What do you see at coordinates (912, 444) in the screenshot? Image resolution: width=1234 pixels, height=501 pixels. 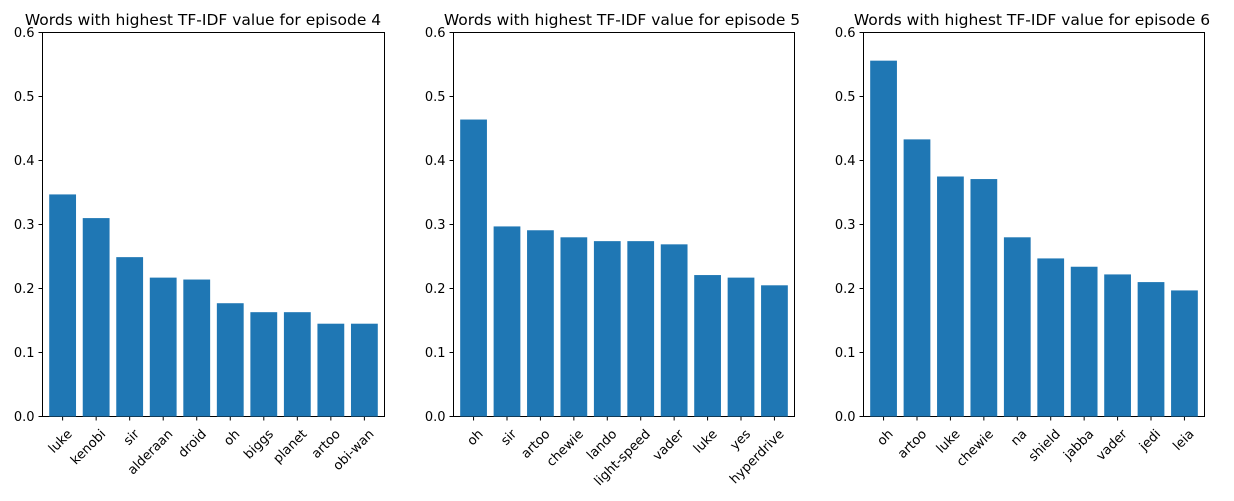 I see `x-tick-label: artoo` at bounding box center [912, 444].